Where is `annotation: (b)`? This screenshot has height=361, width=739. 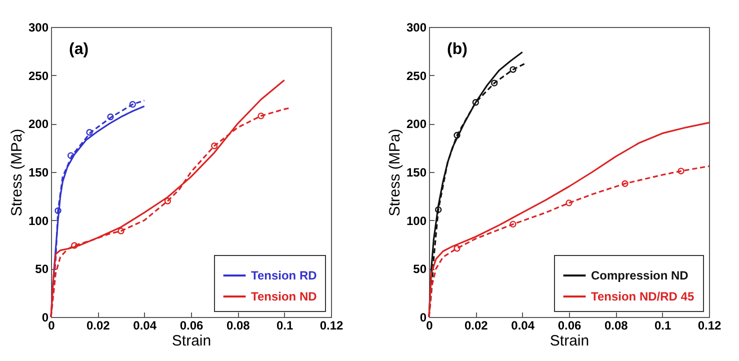
annotation: (b) is located at coordinates (457, 49).